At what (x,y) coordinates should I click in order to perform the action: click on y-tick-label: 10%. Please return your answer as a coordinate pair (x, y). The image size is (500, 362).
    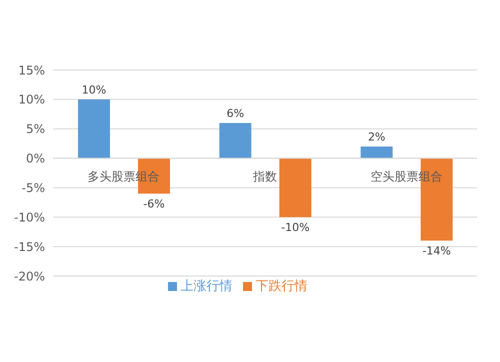
    Looking at the image, I should click on (31, 99).